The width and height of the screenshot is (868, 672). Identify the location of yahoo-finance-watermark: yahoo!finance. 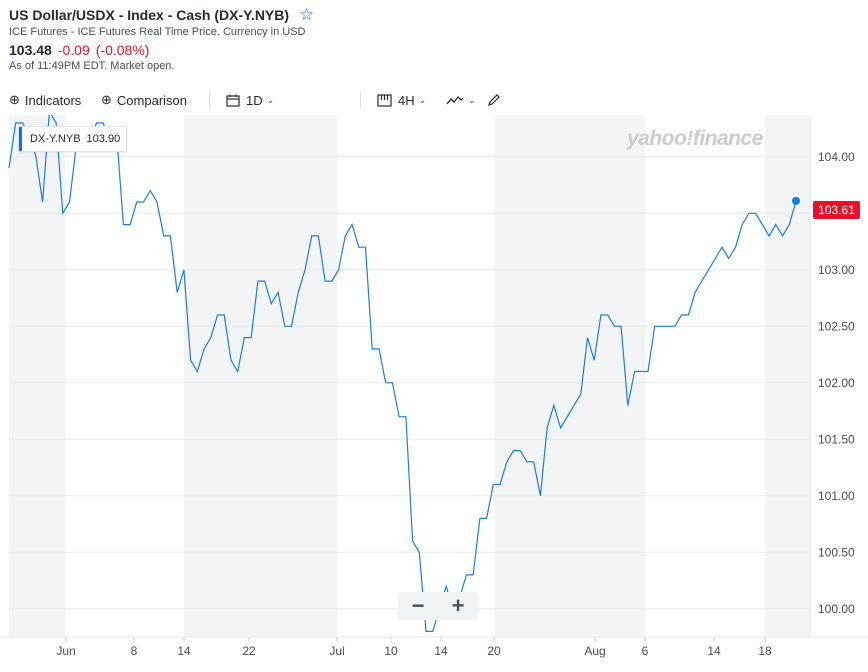
(695, 138).